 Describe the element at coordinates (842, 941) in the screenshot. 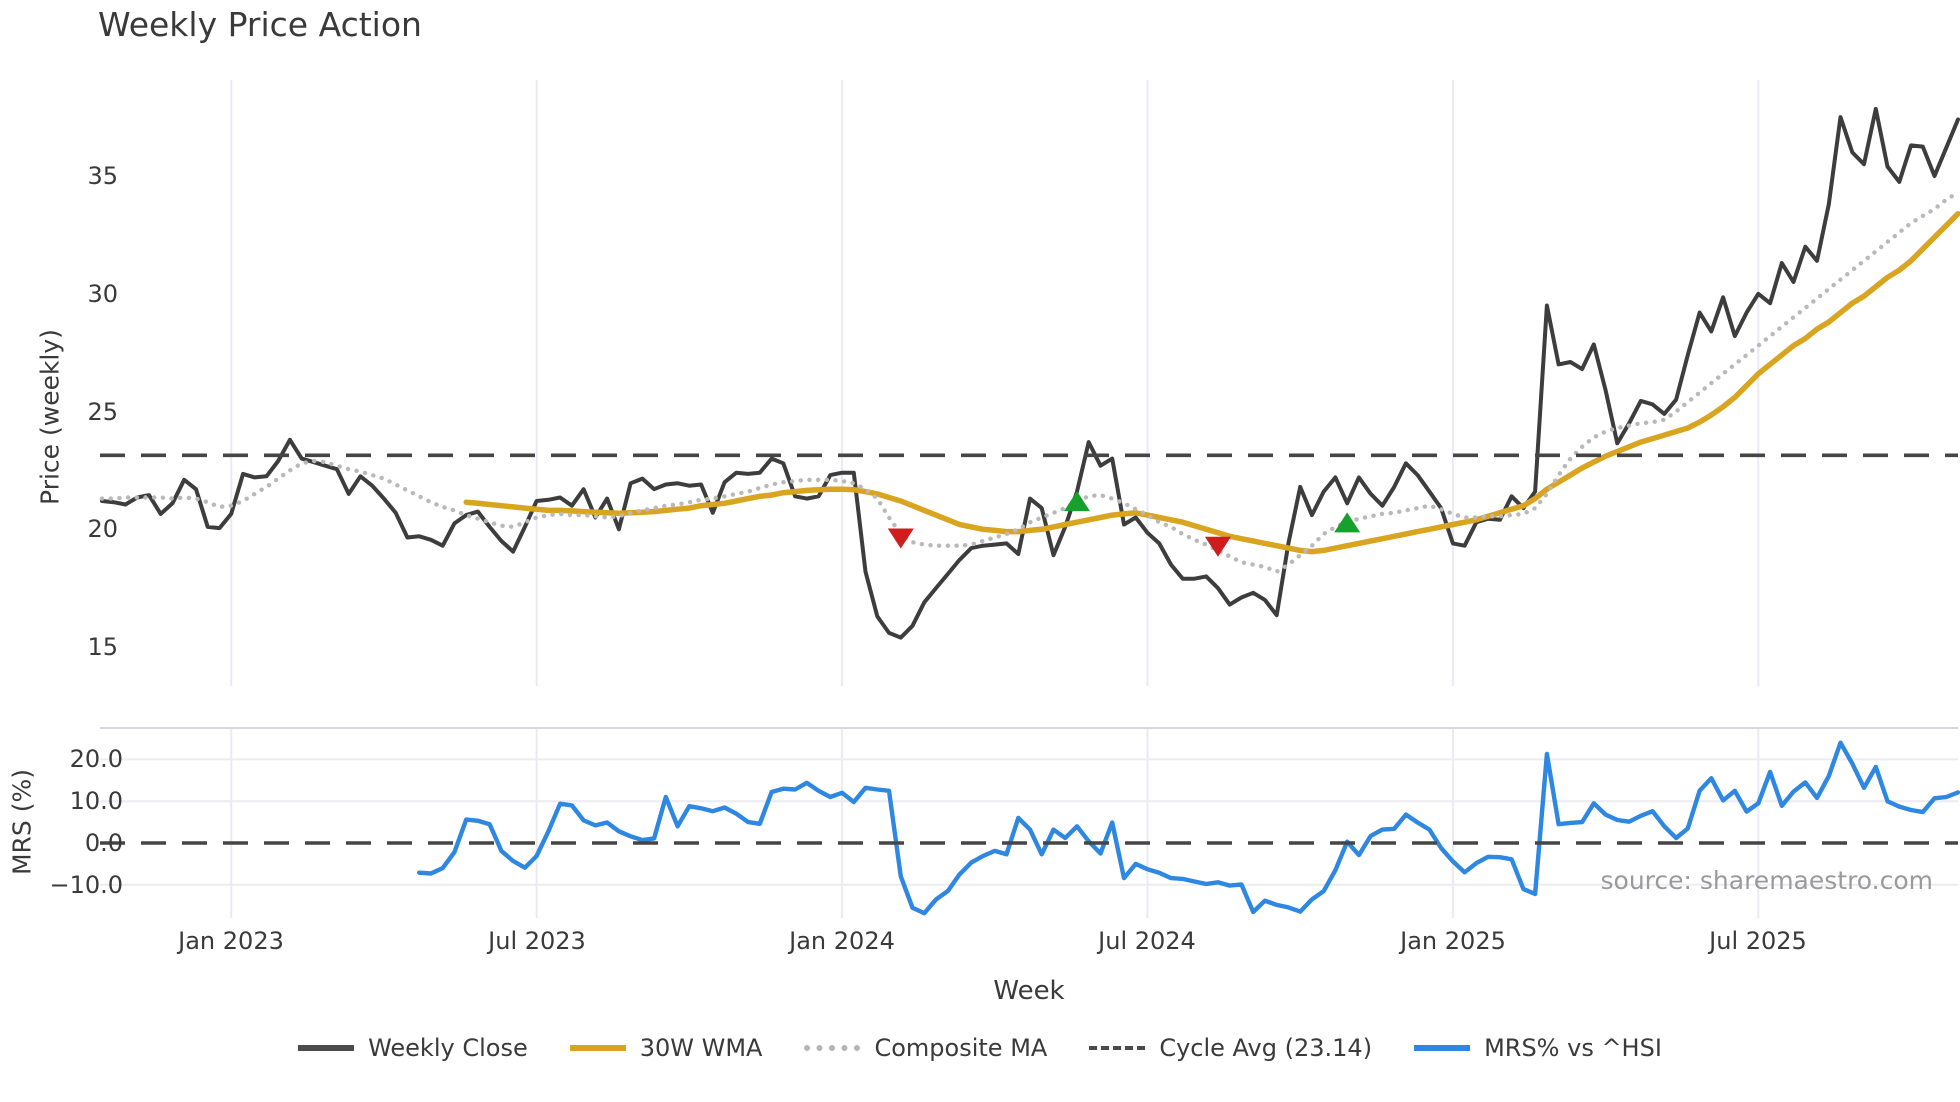

I see `x-tick-label: Jan 2024` at that location.